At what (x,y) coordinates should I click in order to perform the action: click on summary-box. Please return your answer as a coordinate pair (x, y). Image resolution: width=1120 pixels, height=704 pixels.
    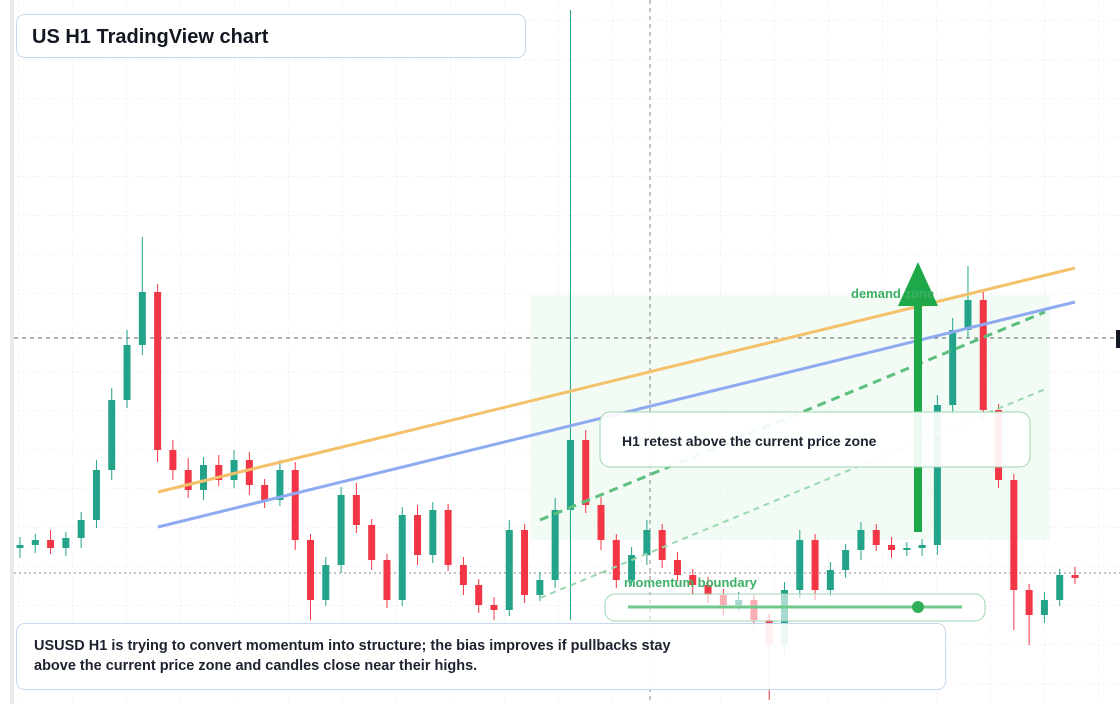
    Looking at the image, I should click on (481, 656).